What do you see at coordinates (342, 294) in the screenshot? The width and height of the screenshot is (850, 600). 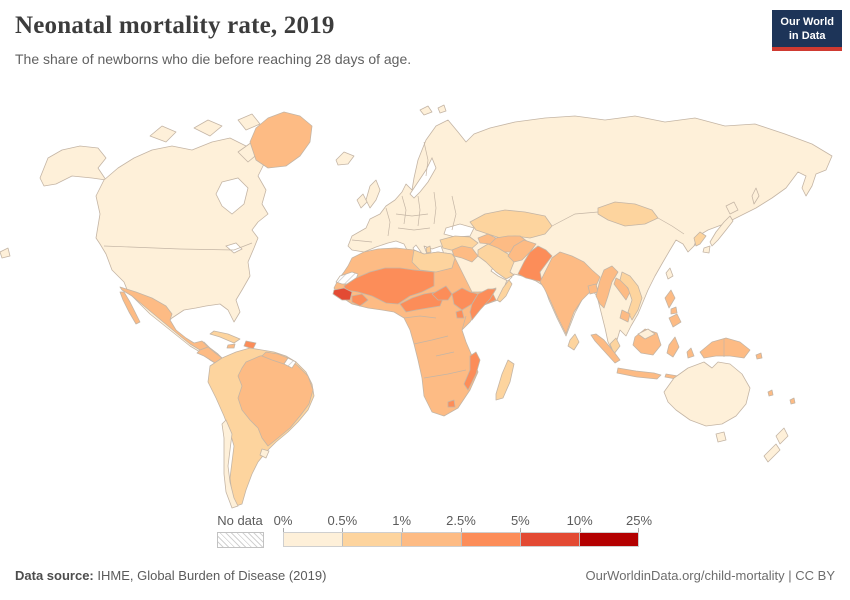 I see `region-guinea-sierra-leone` at bounding box center [342, 294].